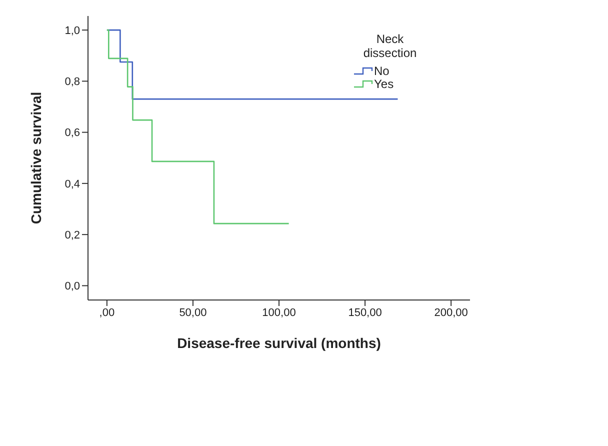 The width and height of the screenshot is (608, 446). What do you see at coordinates (36, 158) in the screenshot?
I see `y-axis-title: Cumulative survival` at bounding box center [36, 158].